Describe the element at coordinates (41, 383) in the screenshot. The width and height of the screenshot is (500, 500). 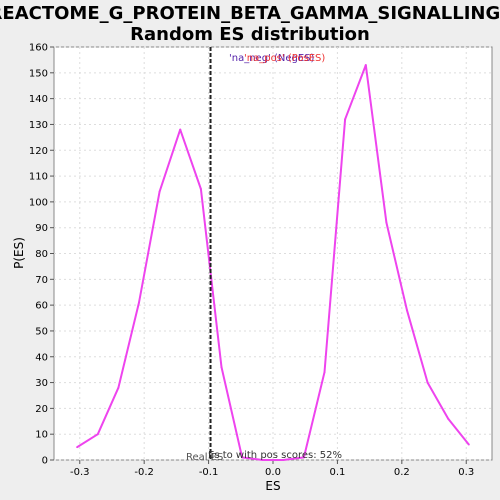
I see `y-tick-label: 30` at that location.